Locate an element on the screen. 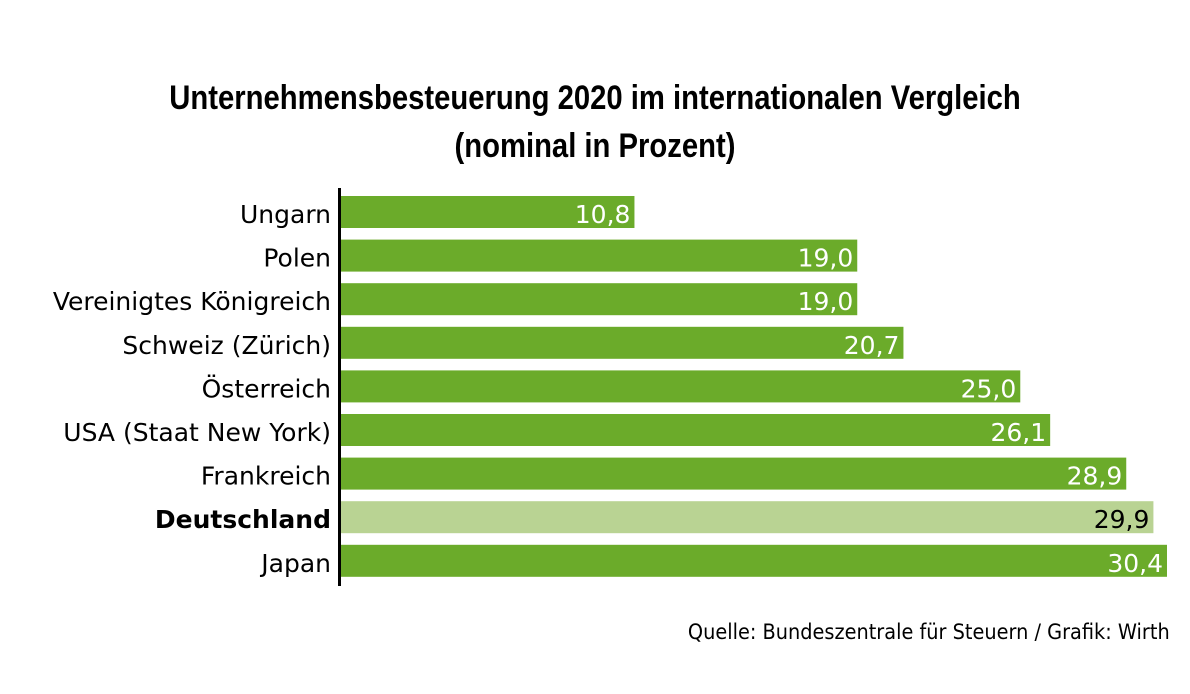 This screenshot has height=694, width=1190. category-label-7: Deutschland is located at coordinates (243, 519).